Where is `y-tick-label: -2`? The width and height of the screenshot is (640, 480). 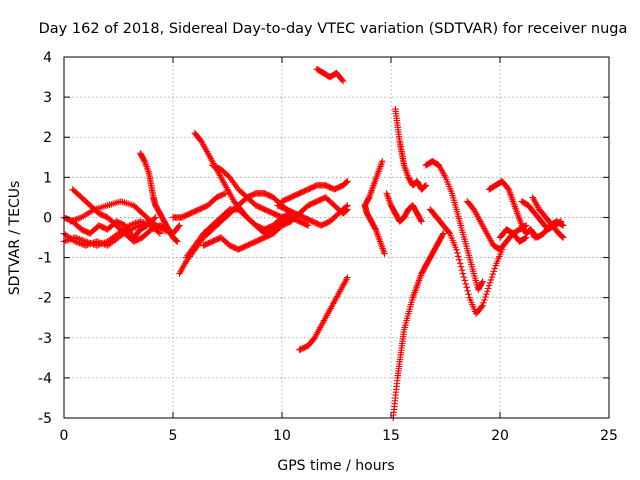 y-tick-label: -2 is located at coordinates (45, 299).